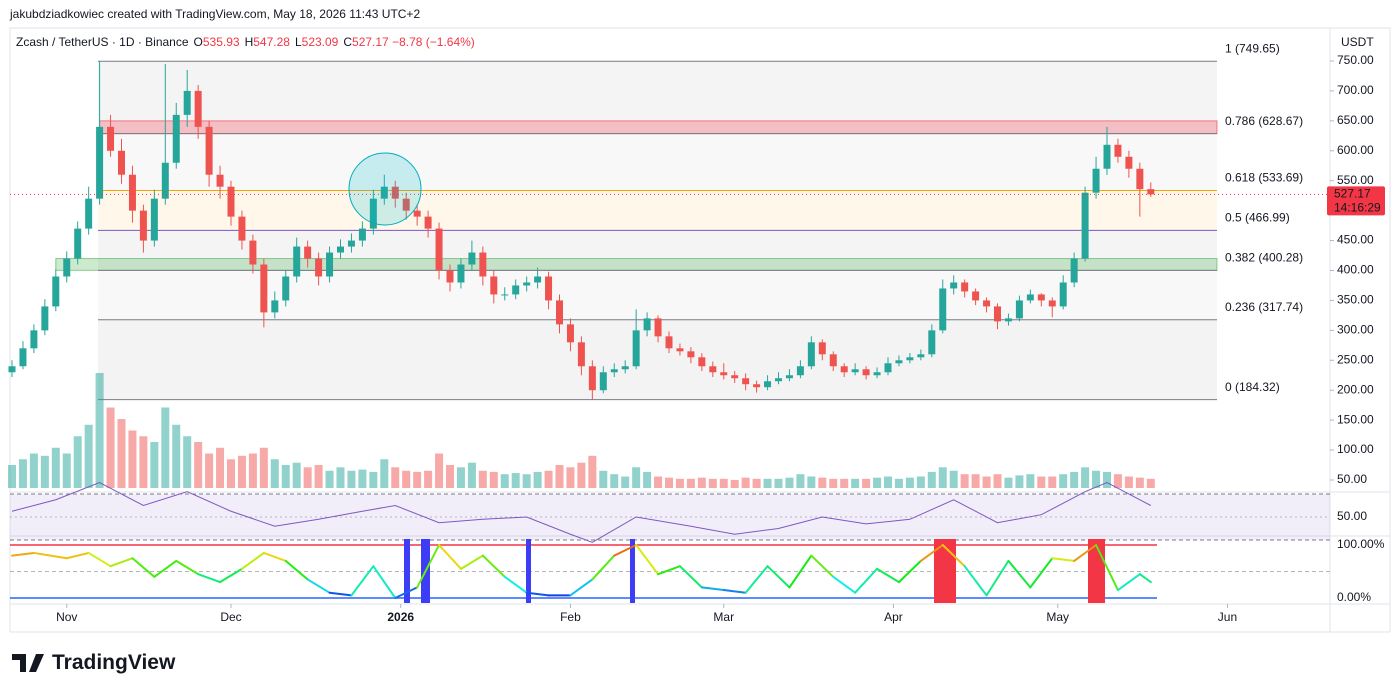 Image resolution: width=1400 pixels, height=690 pixels. What do you see at coordinates (1355, 359) in the screenshot?
I see `y-tick-label: 250.00` at bounding box center [1355, 359].